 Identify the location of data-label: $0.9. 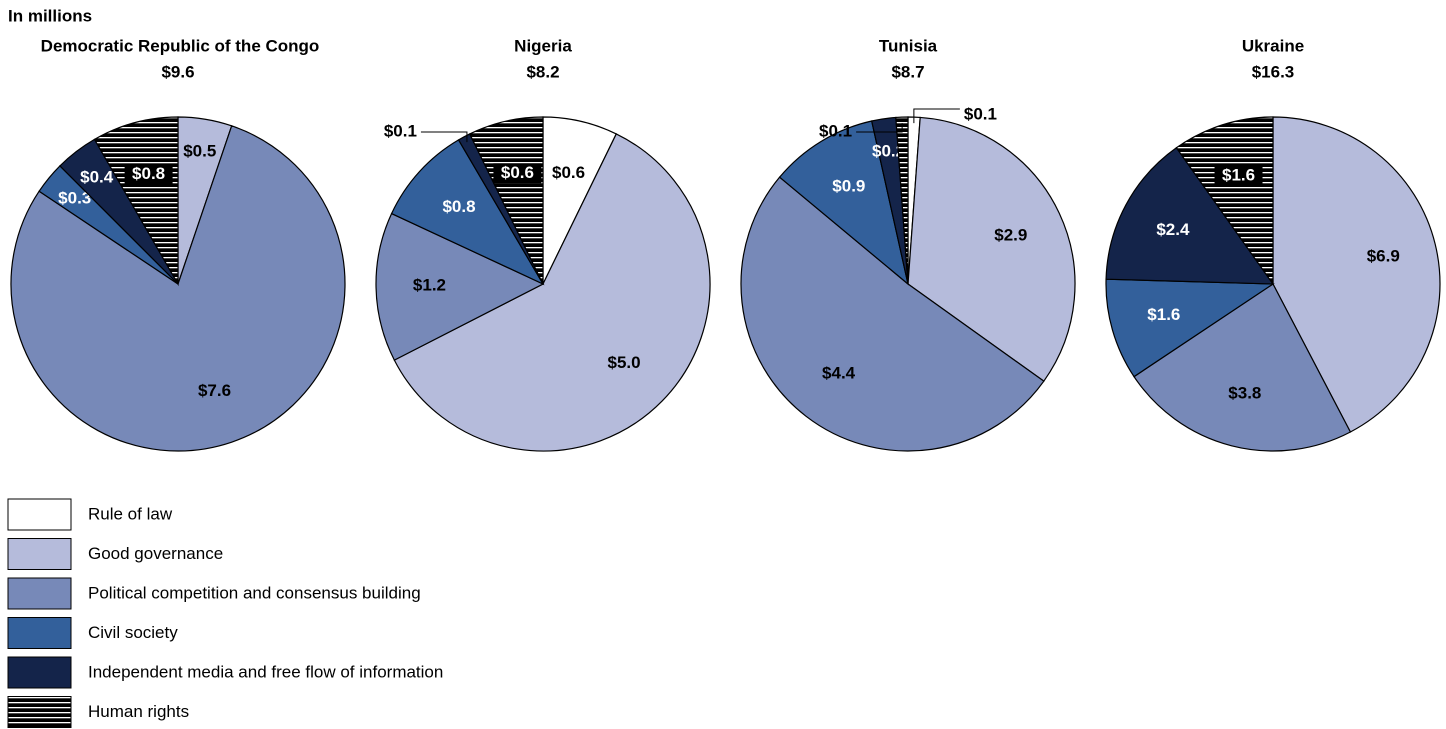
(848, 186).